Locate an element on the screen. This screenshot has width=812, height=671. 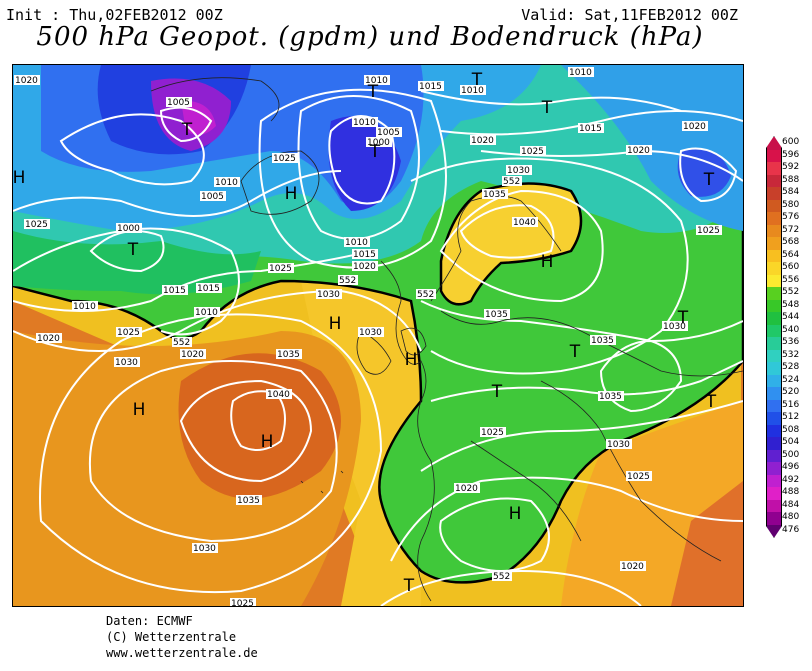
legend-tick-label: 568 is located at coordinates (791, 242).